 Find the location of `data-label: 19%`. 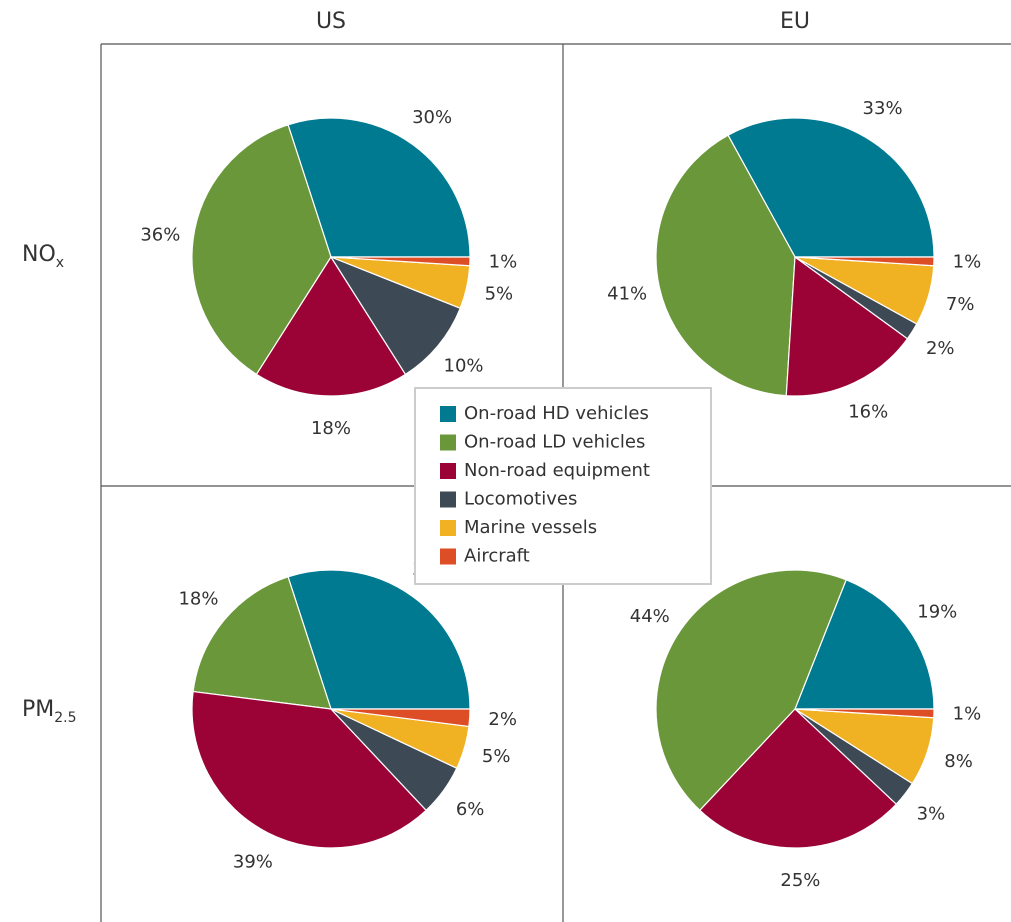

data-label: 19% is located at coordinates (937, 611).